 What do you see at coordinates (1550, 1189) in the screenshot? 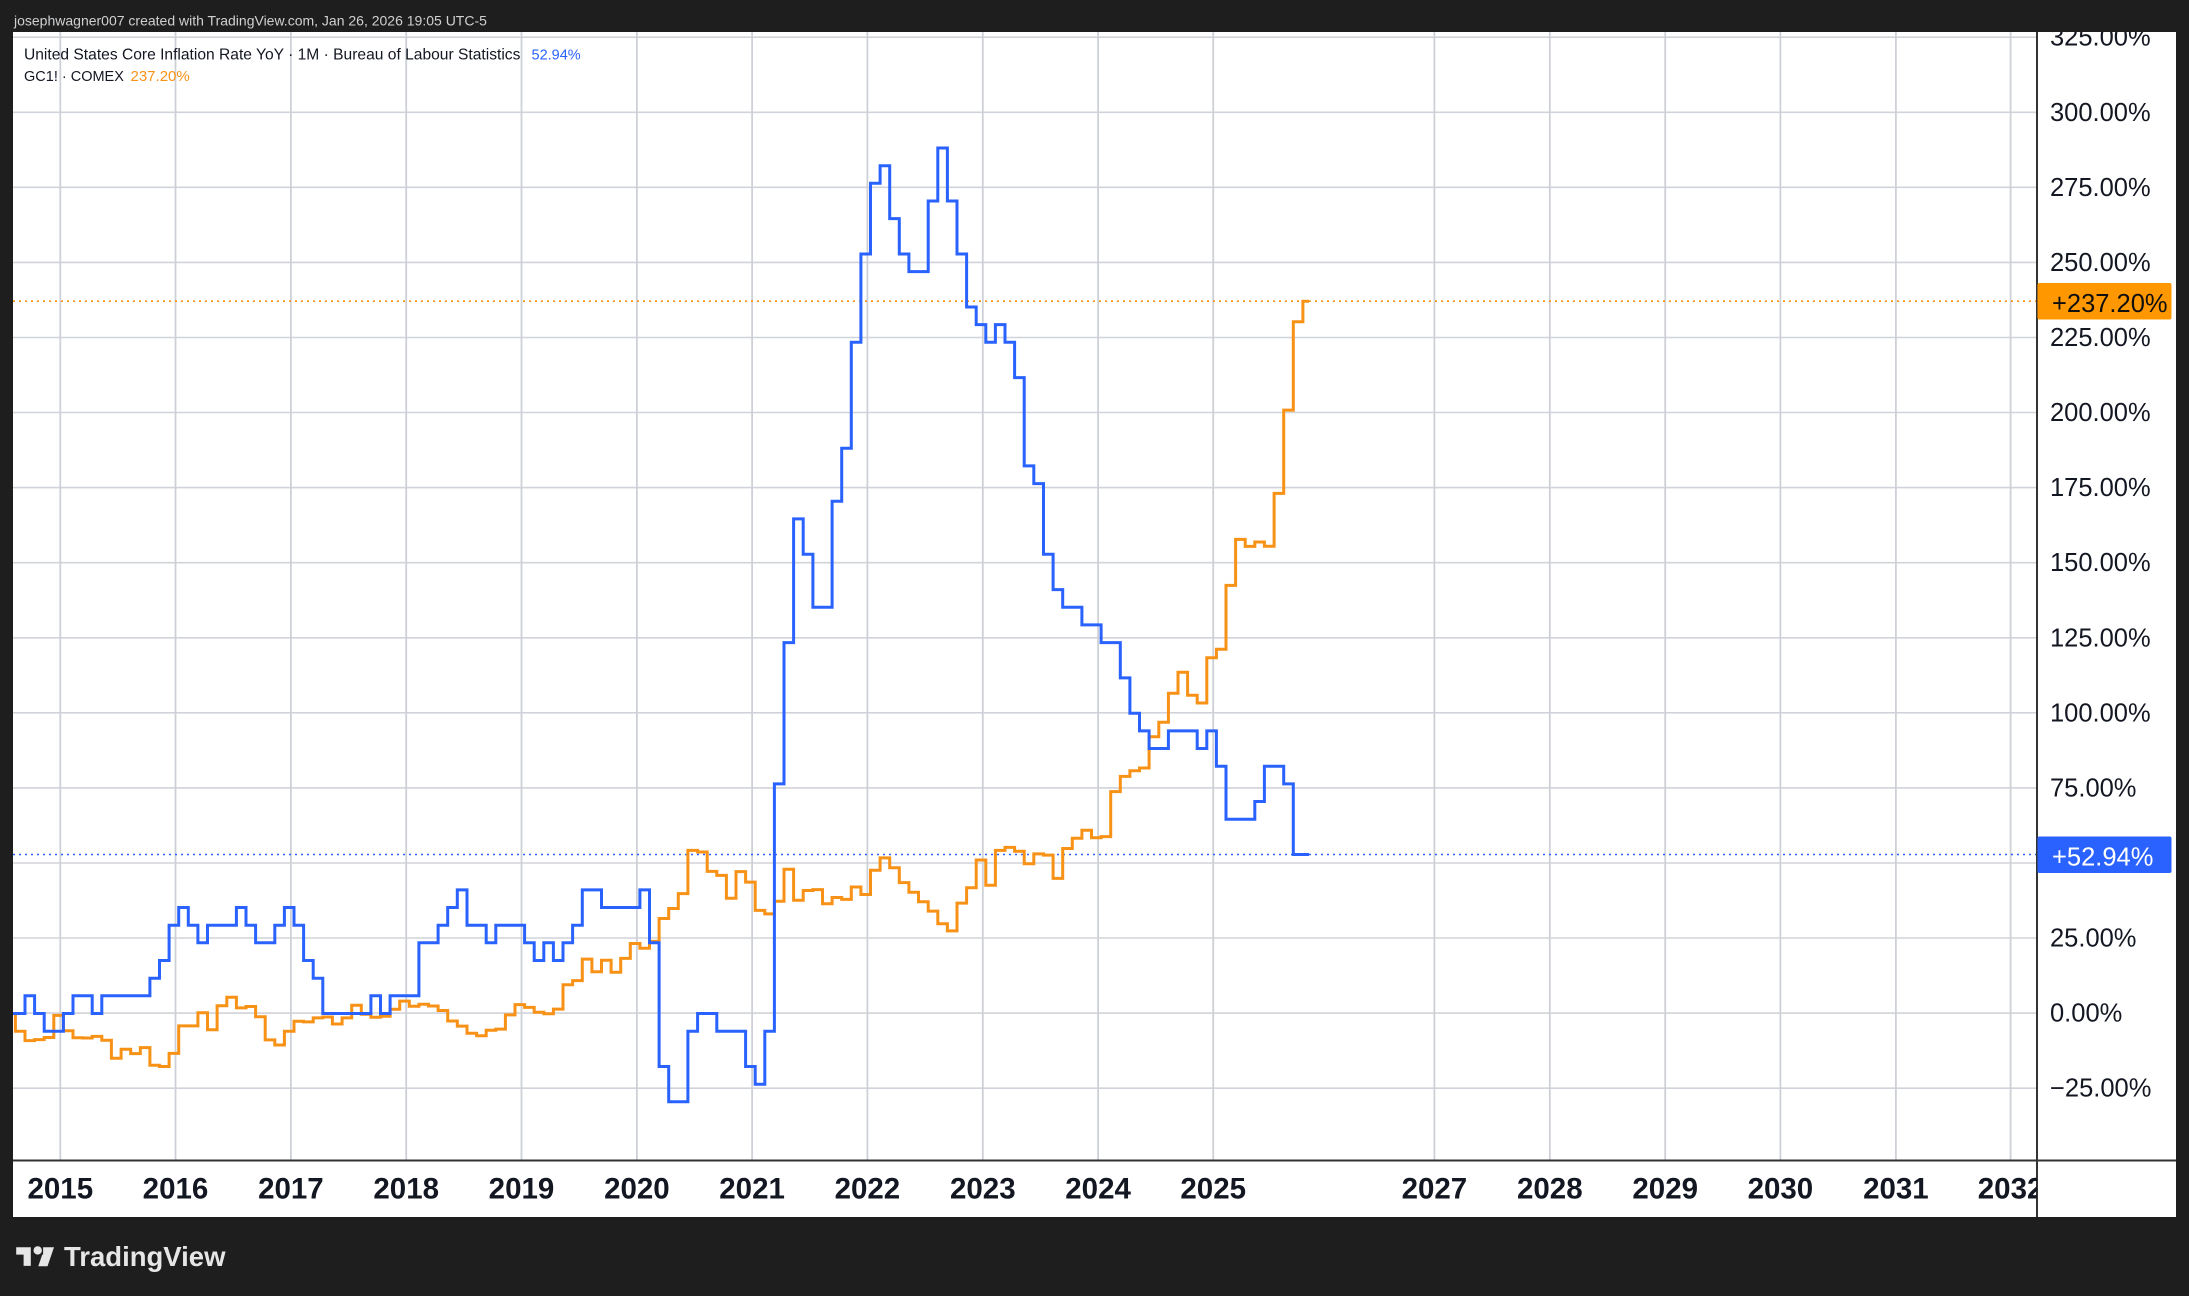
I see `svg-text: 2028` at bounding box center [1550, 1189].